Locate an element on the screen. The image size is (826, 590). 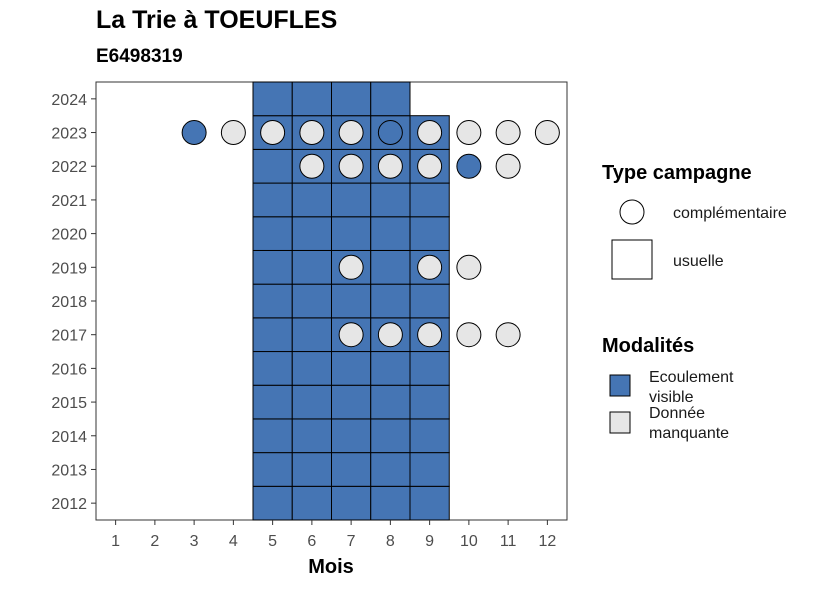
y-tick-label-2015: 2015 is located at coordinates (69, 403).